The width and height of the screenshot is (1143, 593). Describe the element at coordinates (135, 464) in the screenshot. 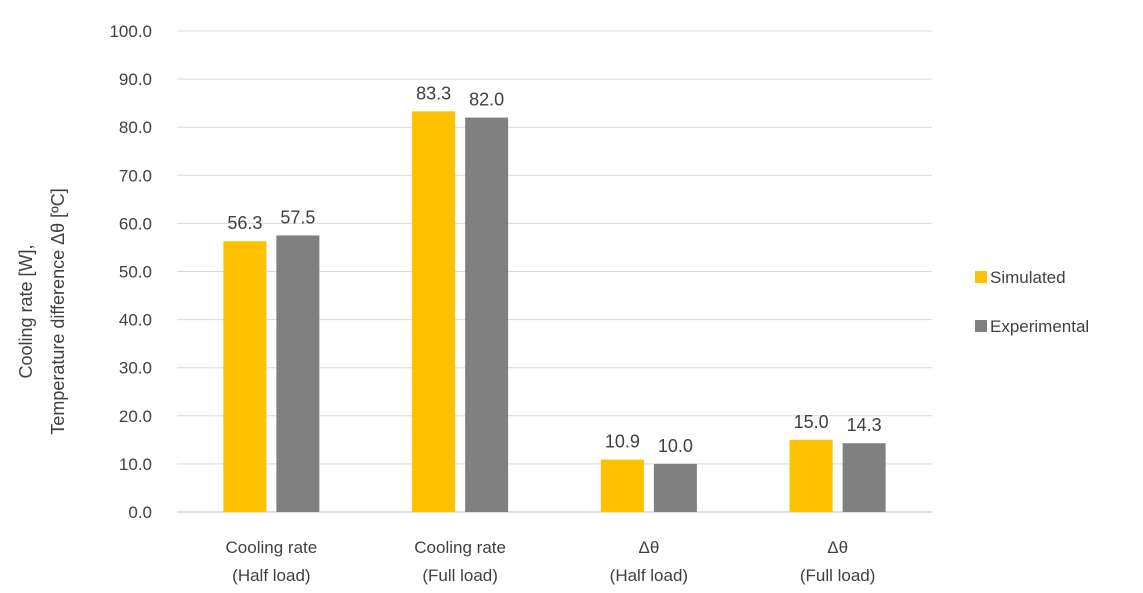

I see `y-tick-label: 10.0` at that location.